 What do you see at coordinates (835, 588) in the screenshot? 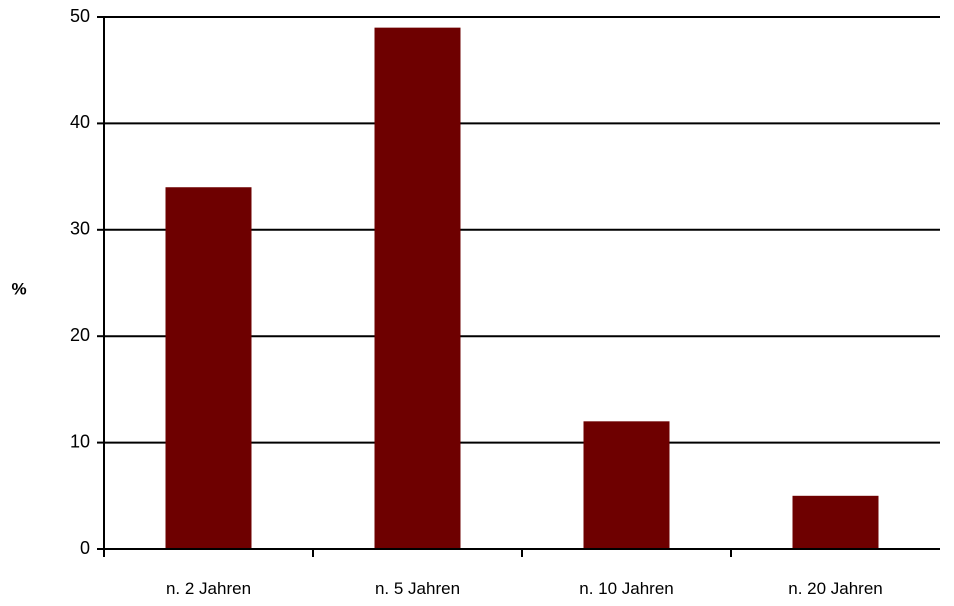
I see `x-tick-label: n. 20 Jahren` at bounding box center [835, 588].